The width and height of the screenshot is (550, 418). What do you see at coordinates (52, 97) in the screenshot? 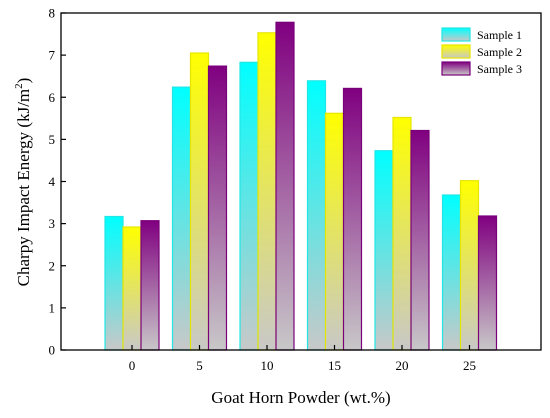
I see `y-tick-label: 6` at bounding box center [52, 97].